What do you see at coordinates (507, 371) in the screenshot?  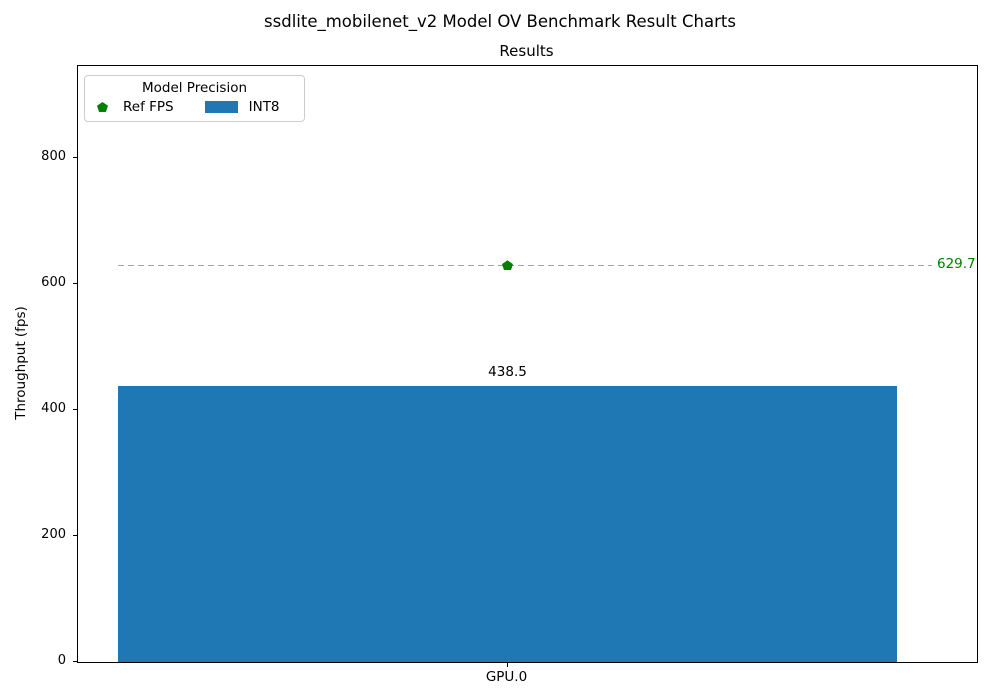 I see `bar-value-label: 438.5` at bounding box center [507, 371].